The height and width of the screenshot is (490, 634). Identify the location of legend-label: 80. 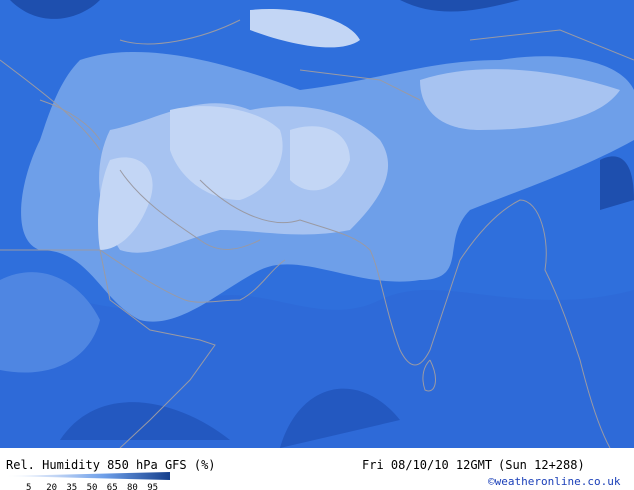
(132, 486).